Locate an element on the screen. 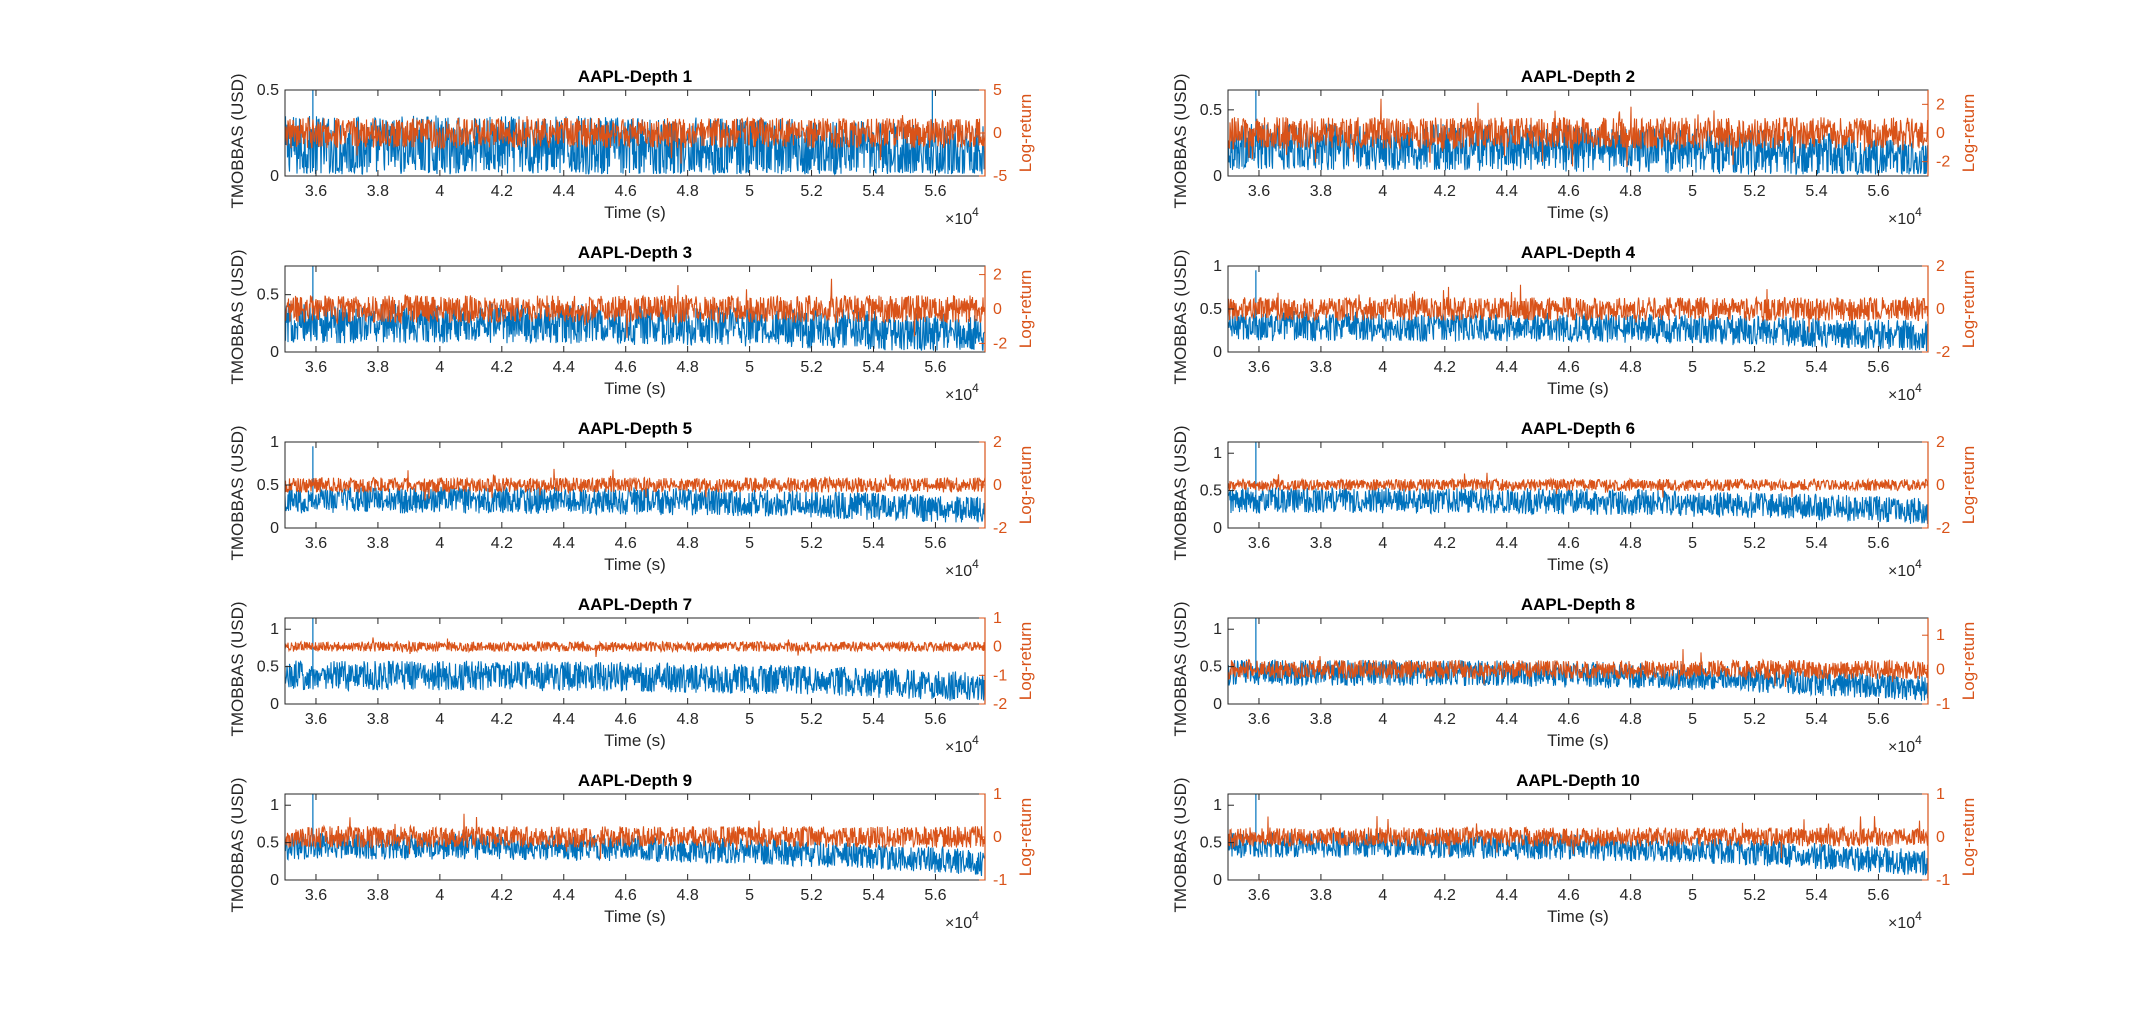 The height and width of the screenshot is (1016, 2134). y-right-tick-label: -5 is located at coordinates (1000, 176).